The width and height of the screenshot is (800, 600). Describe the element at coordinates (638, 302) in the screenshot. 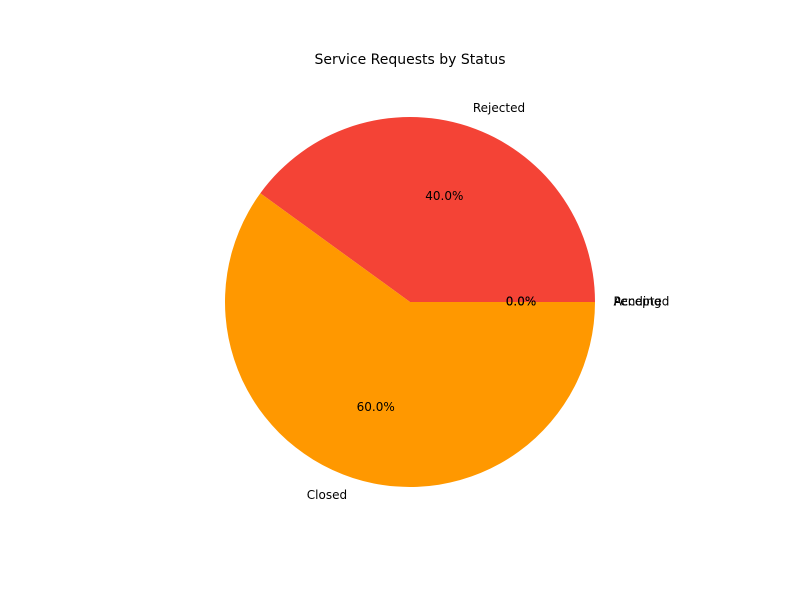

I see `label-pending: Pending` at that location.